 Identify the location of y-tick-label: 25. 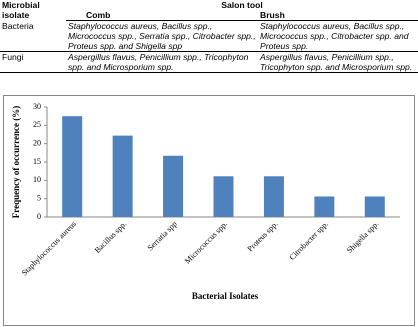
(37, 124).